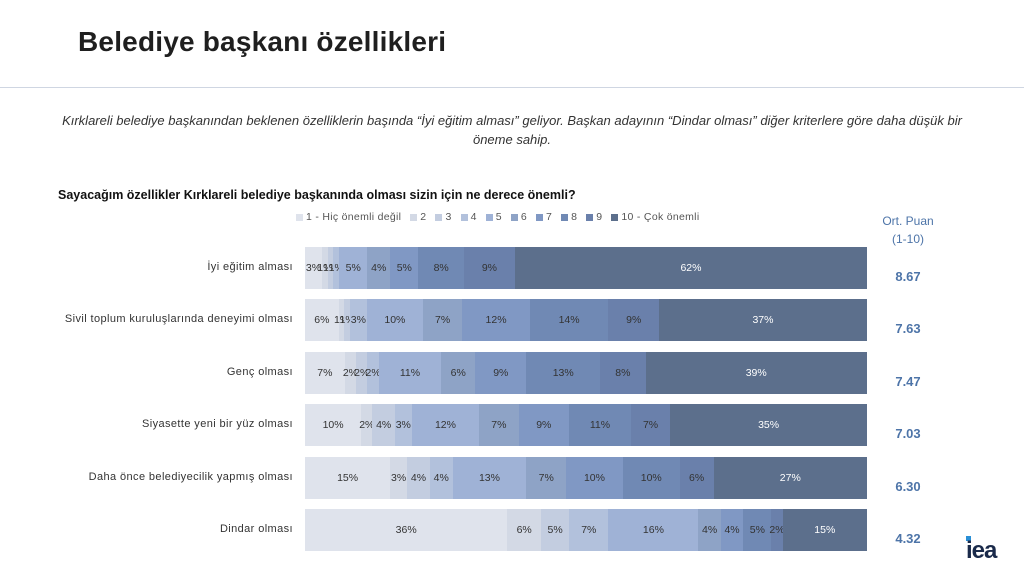 The height and width of the screenshot is (576, 1024). What do you see at coordinates (968, 538) in the screenshot?
I see `logo-accent` at bounding box center [968, 538].